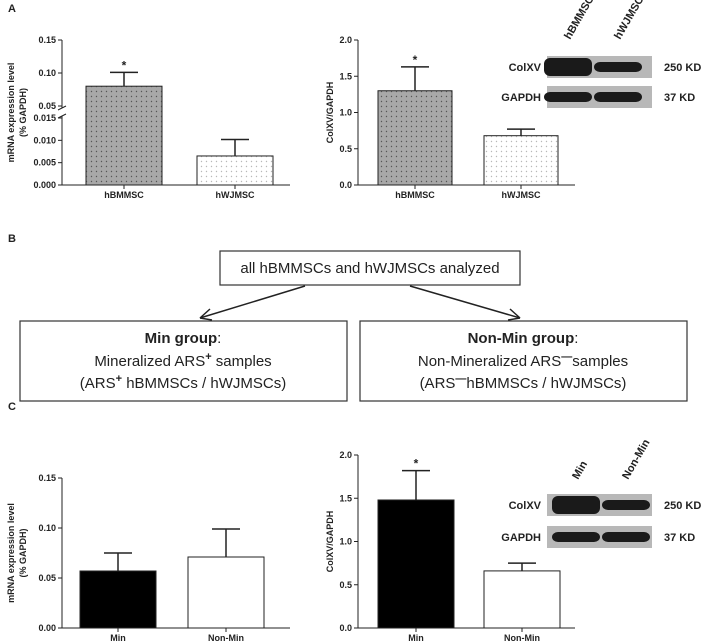 This screenshot has height=642, width=709. I want to click on y-tick-label: 0.015, so click(44, 118).